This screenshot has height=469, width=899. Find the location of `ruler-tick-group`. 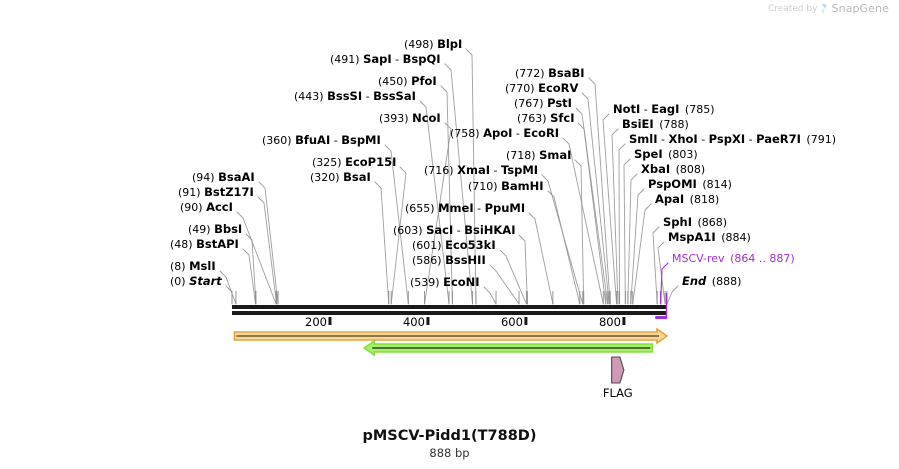

ruler-tick-group is located at coordinates (477, 321).